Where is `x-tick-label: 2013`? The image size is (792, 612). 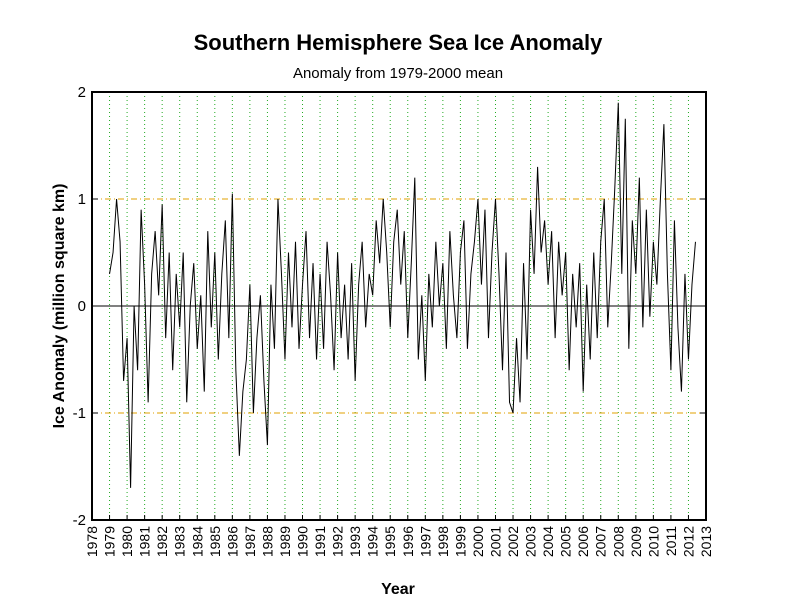
x-tick-label: 2013 is located at coordinates (706, 541).